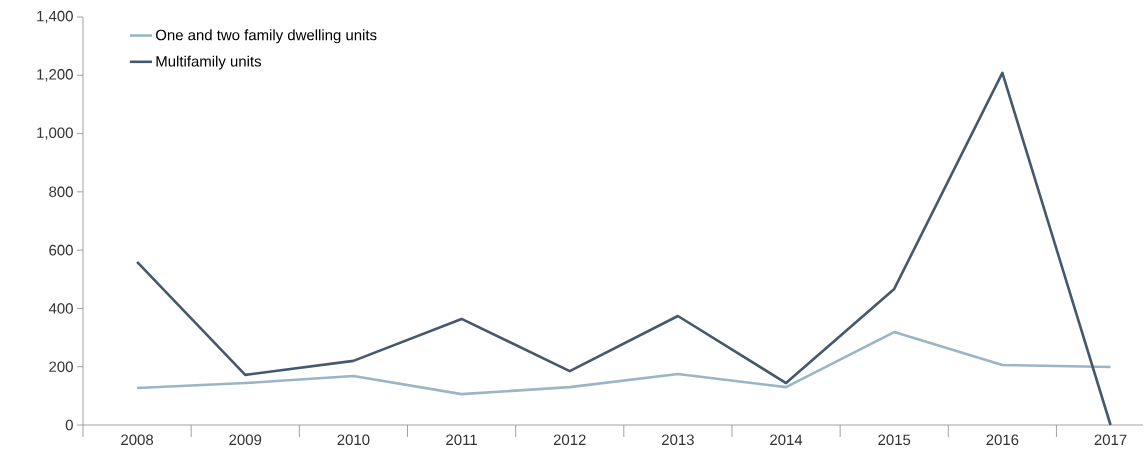 The width and height of the screenshot is (1145, 468). Describe the element at coordinates (786, 440) in the screenshot. I see `x-tick-label: 2014` at that location.